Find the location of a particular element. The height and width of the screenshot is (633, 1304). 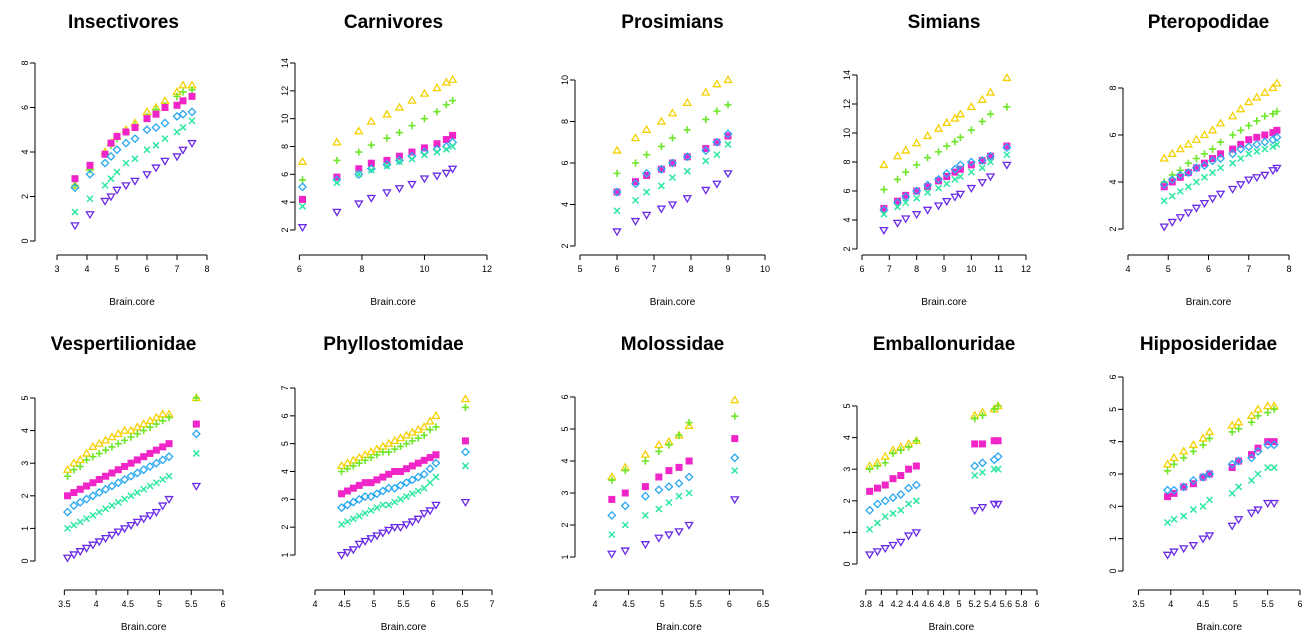

series-square is located at coordinates (1220, 158).